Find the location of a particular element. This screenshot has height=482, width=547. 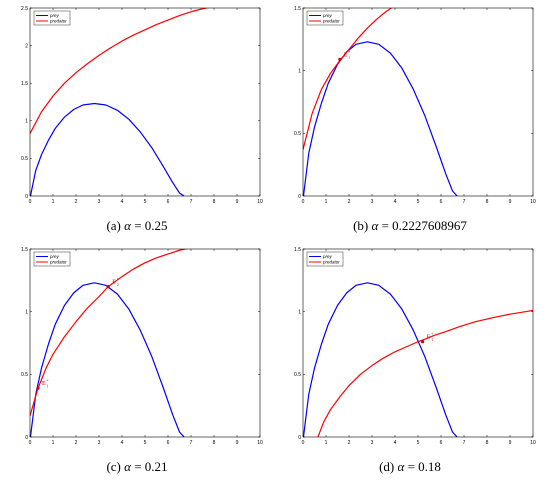

equilibrium-label: E *2 is located at coordinates (115, 282).